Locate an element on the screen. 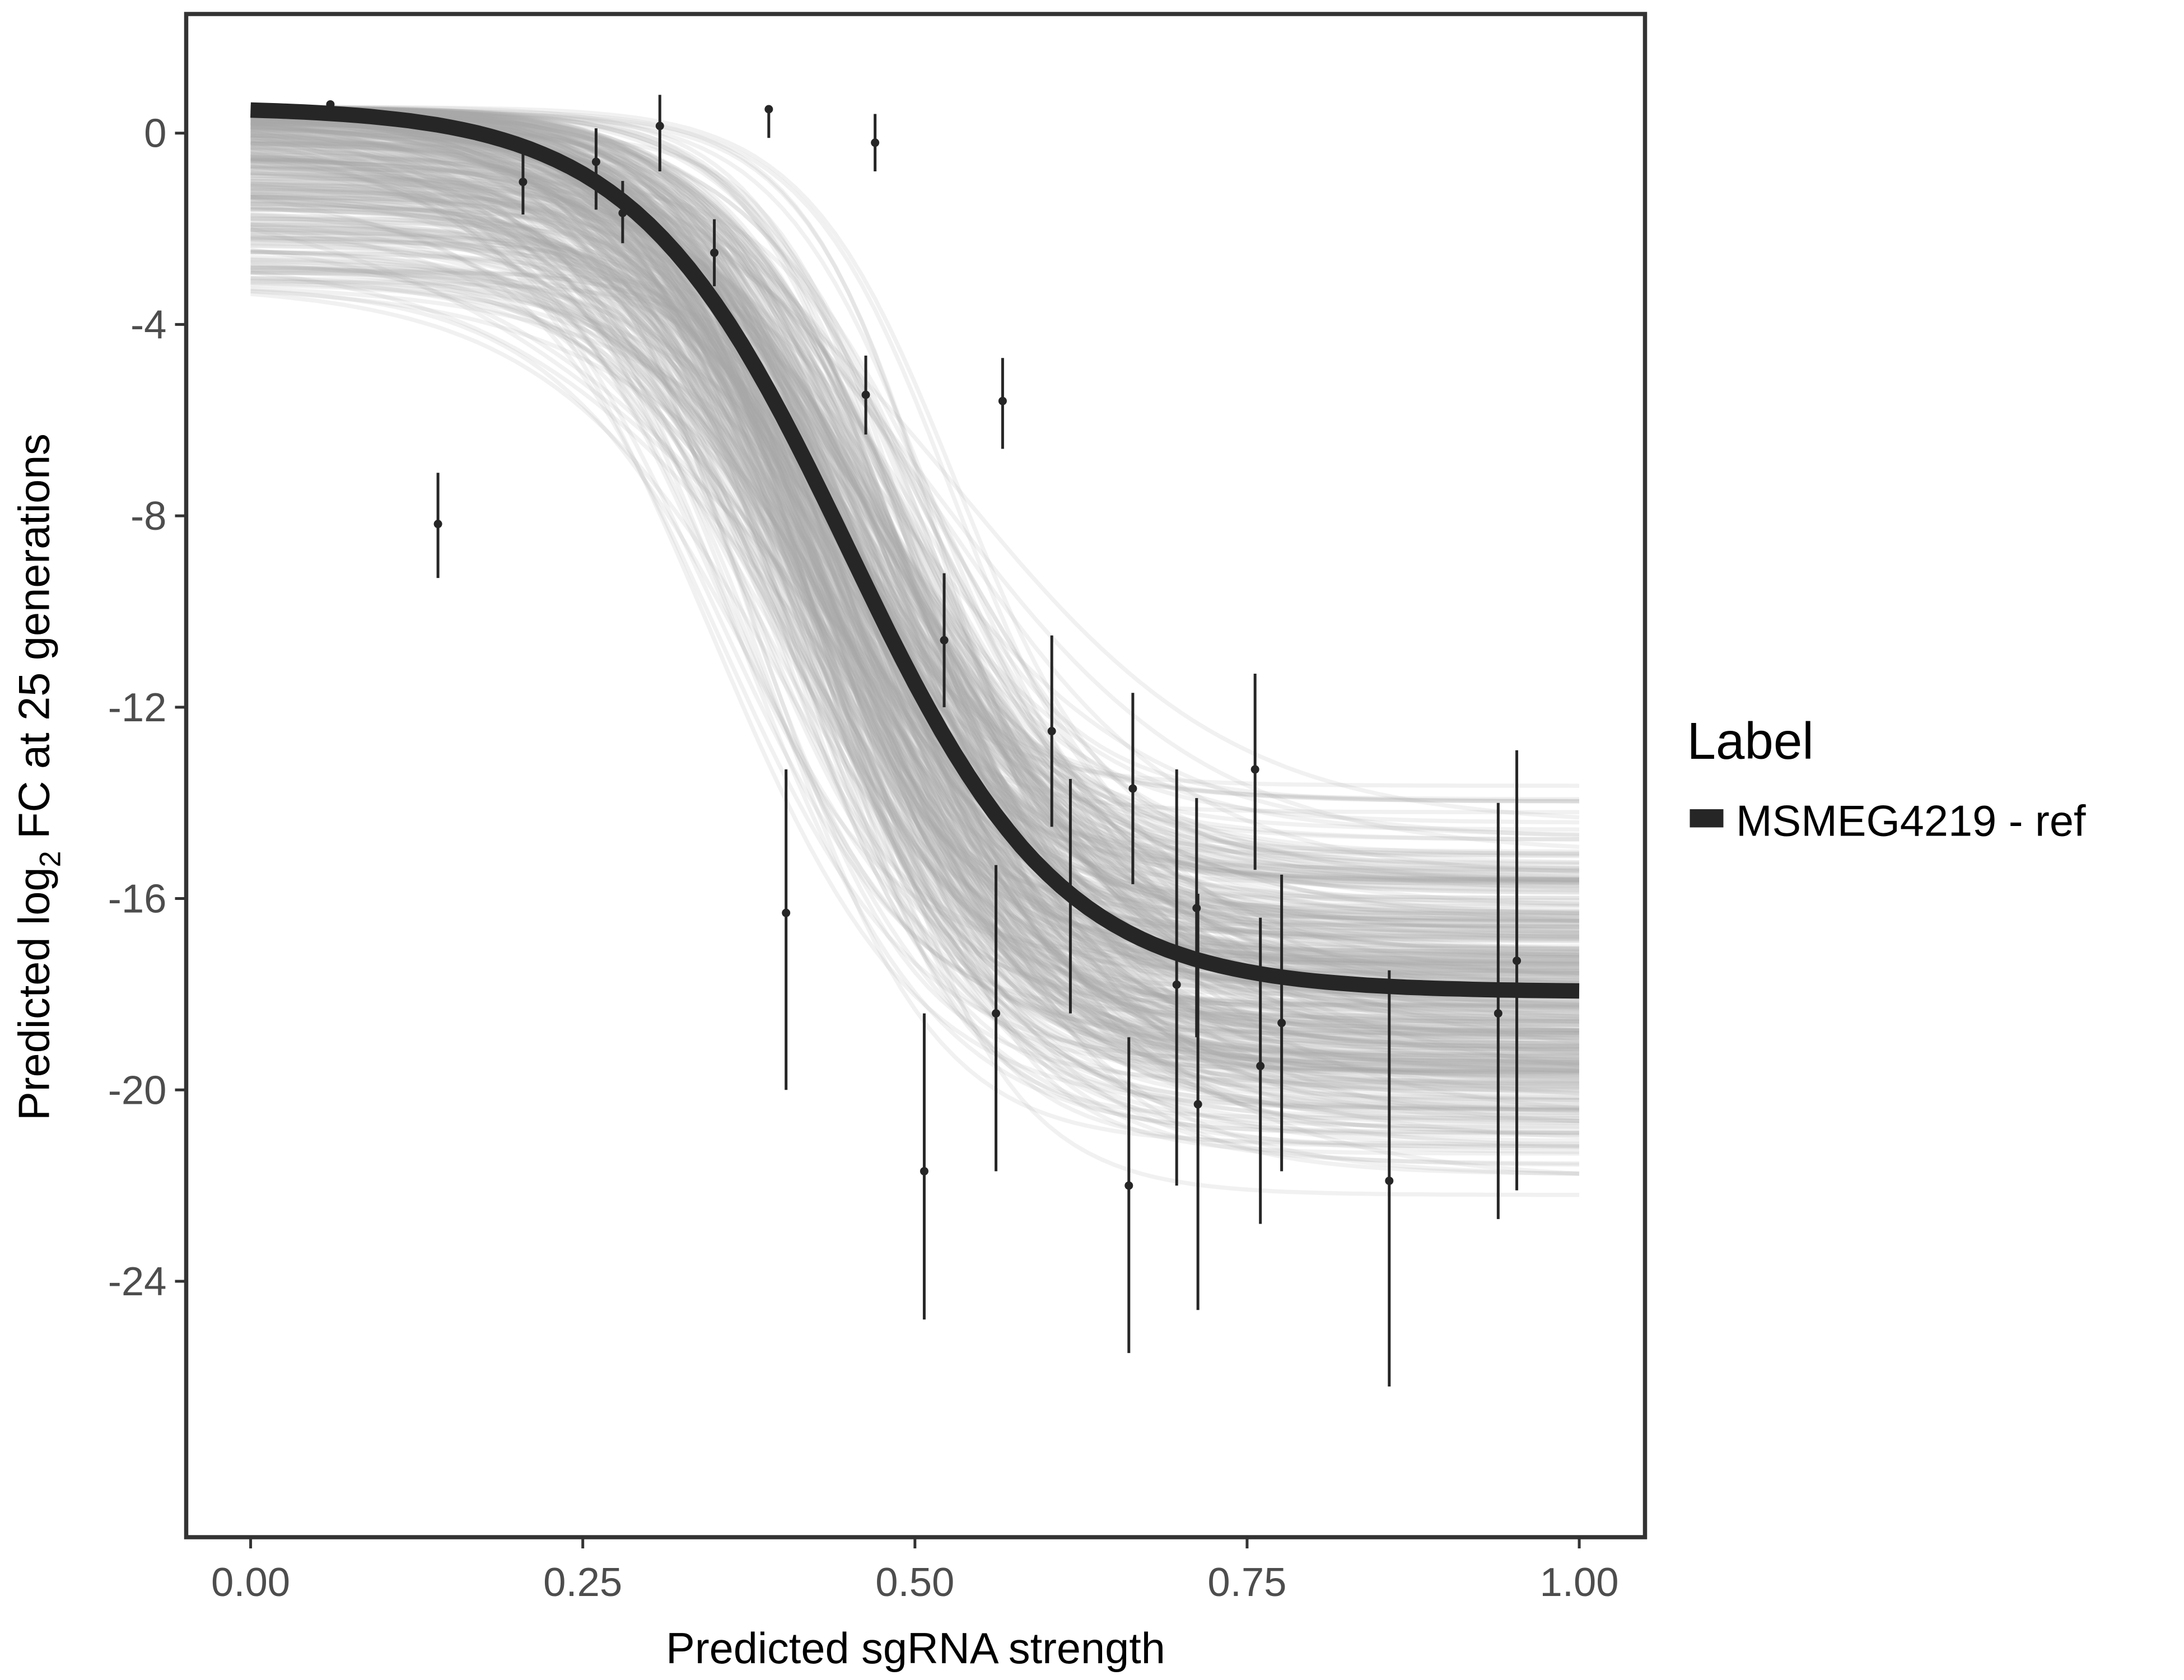 The height and width of the screenshot is (1680, 2184). x-axis: 0.00 0.25 0.50 0.75 1.00 is located at coordinates (915, 1571).